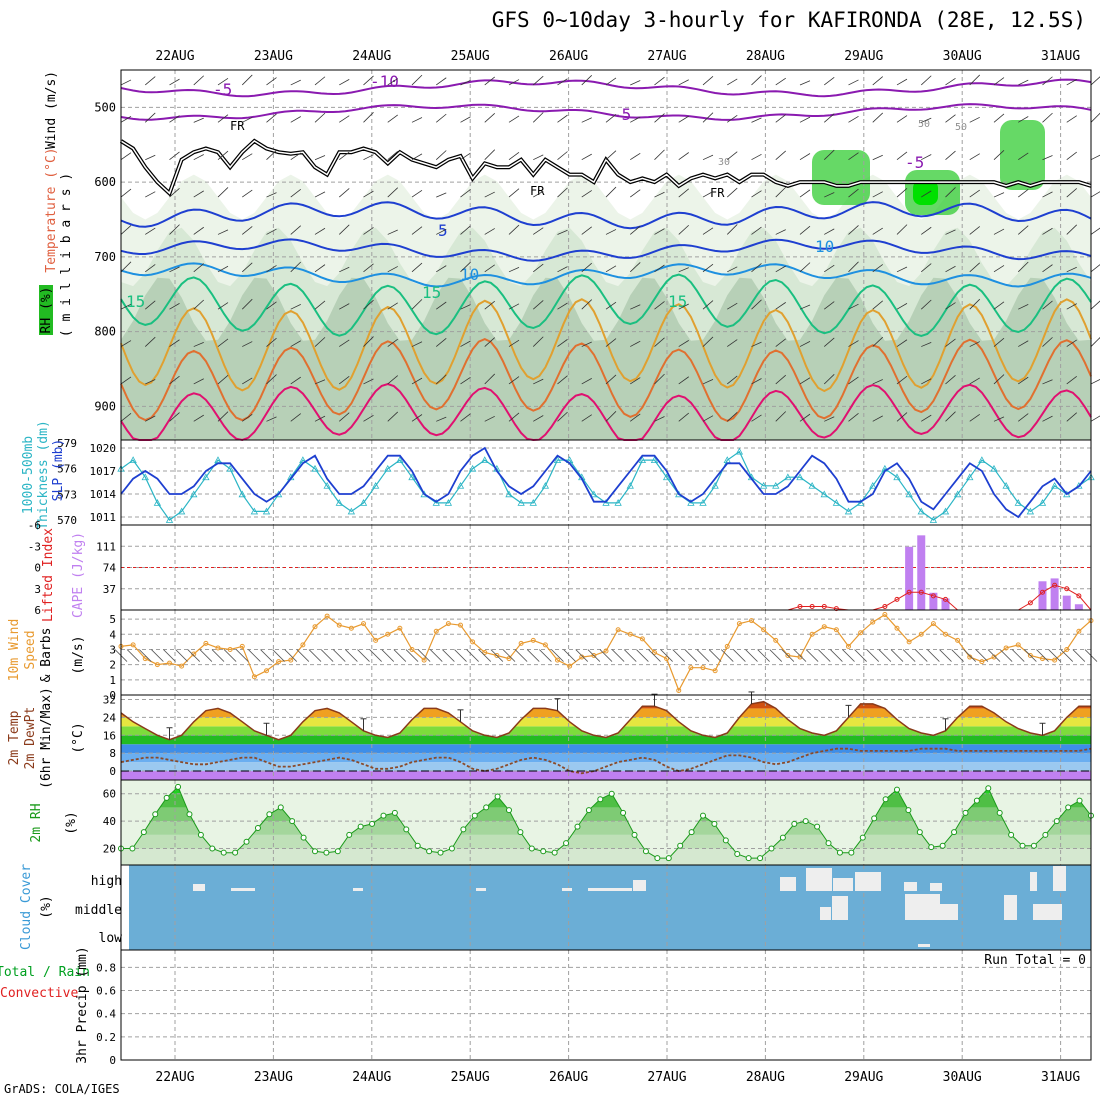 The height and width of the screenshot is (1100, 1100). I want to click on lifted-index-point, so click(897, 599).